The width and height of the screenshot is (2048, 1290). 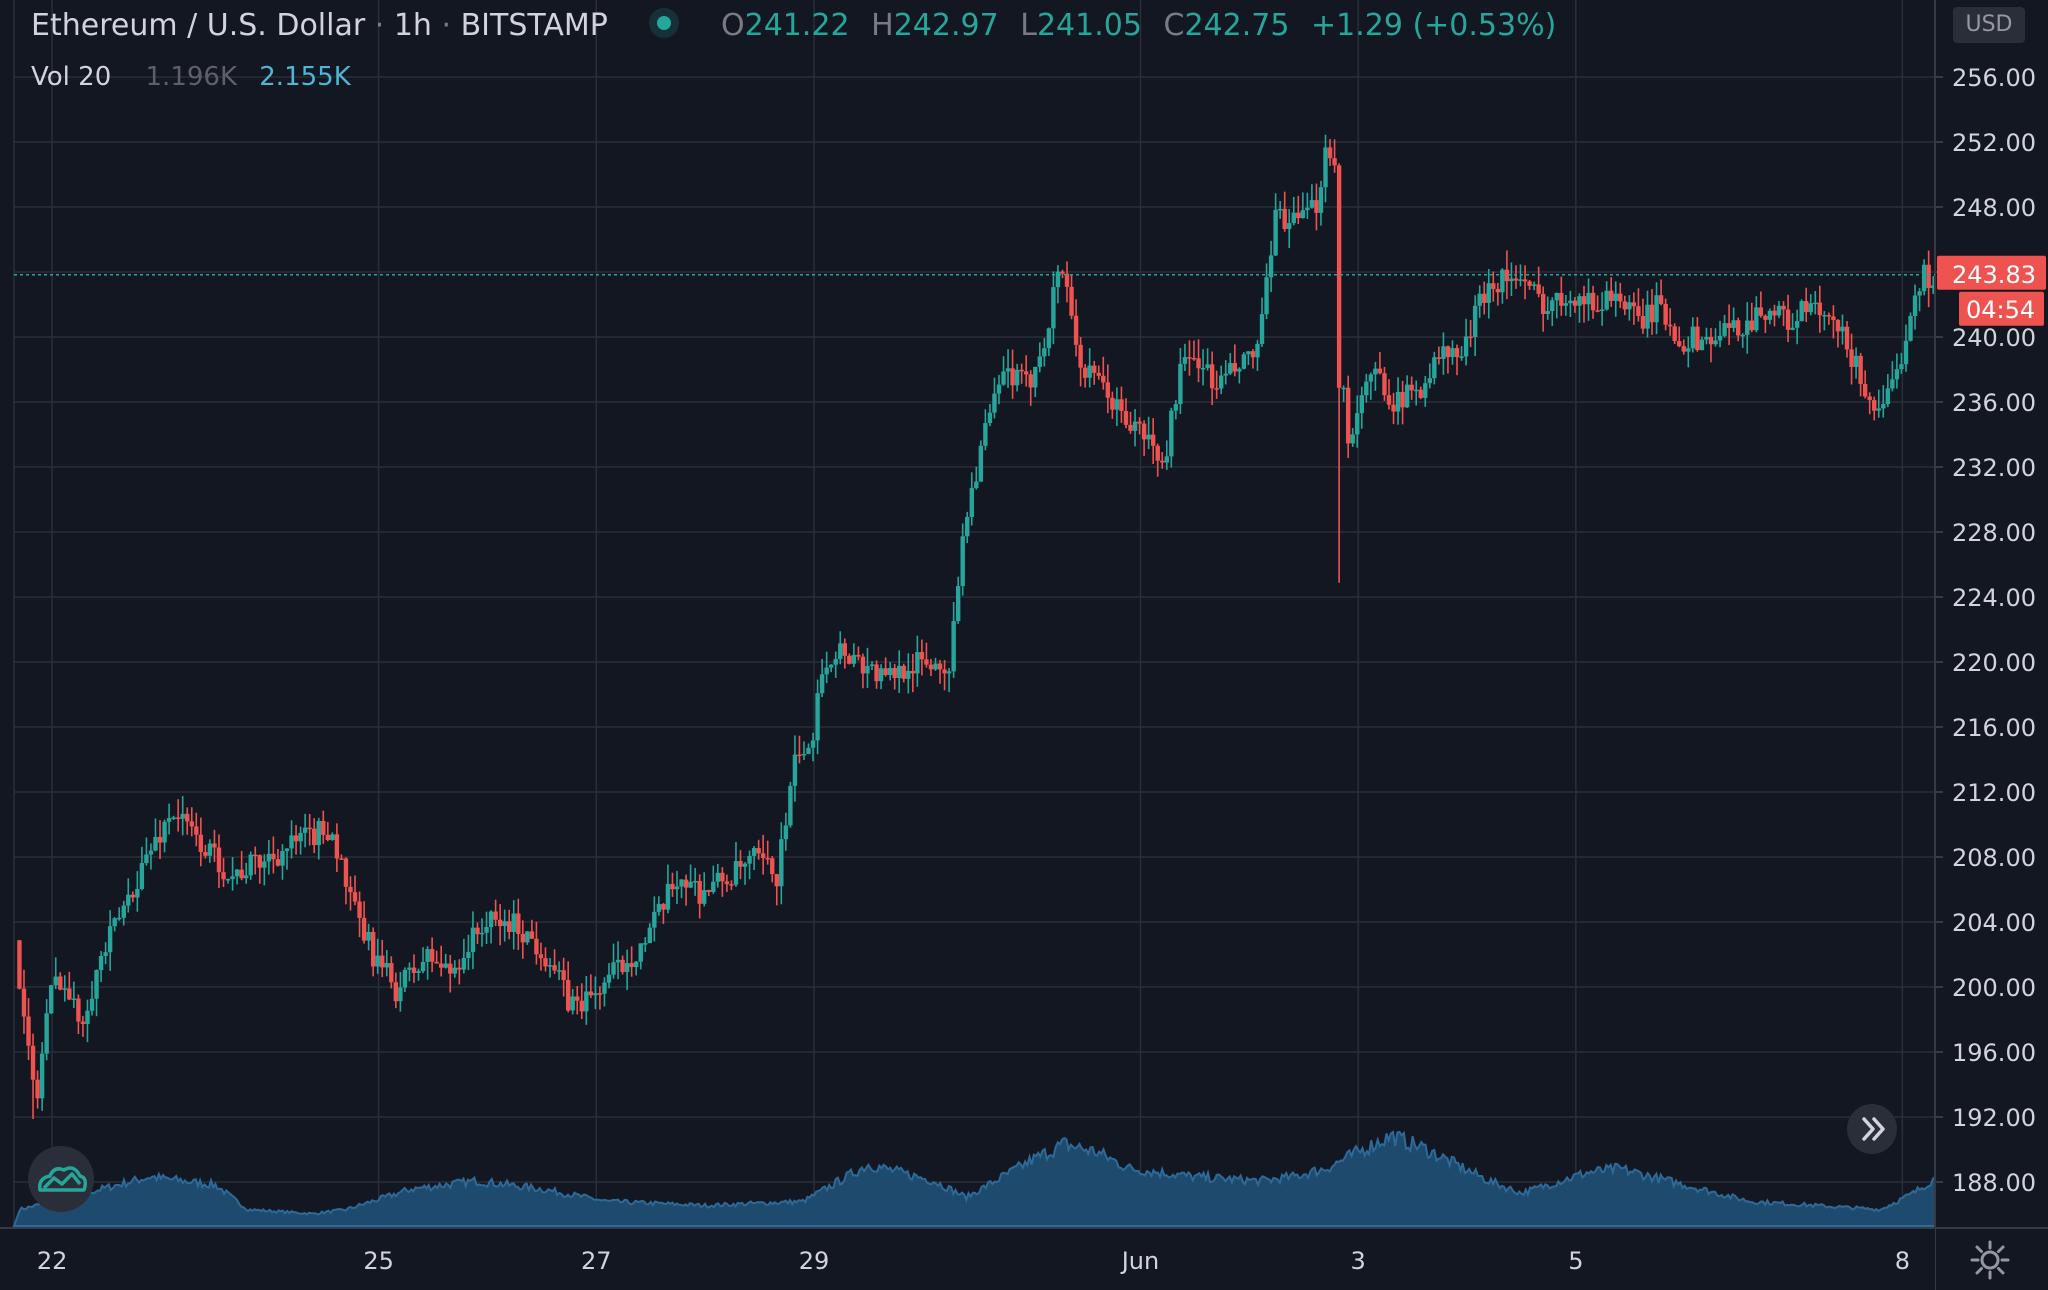 What do you see at coordinates (1872, 1129) in the screenshot?
I see `scroll-to-realtime-button` at bounding box center [1872, 1129].